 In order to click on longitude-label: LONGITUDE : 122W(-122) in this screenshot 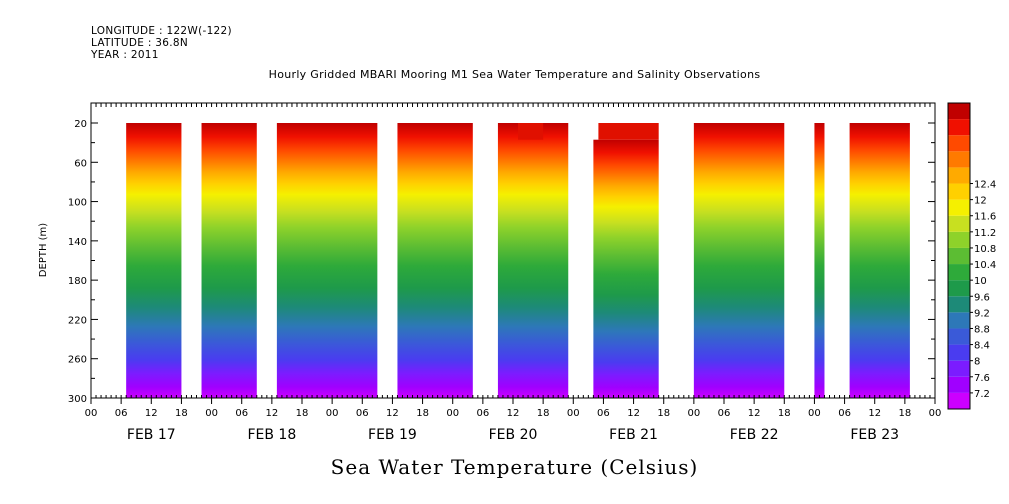, I will do `click(161, 31)`.